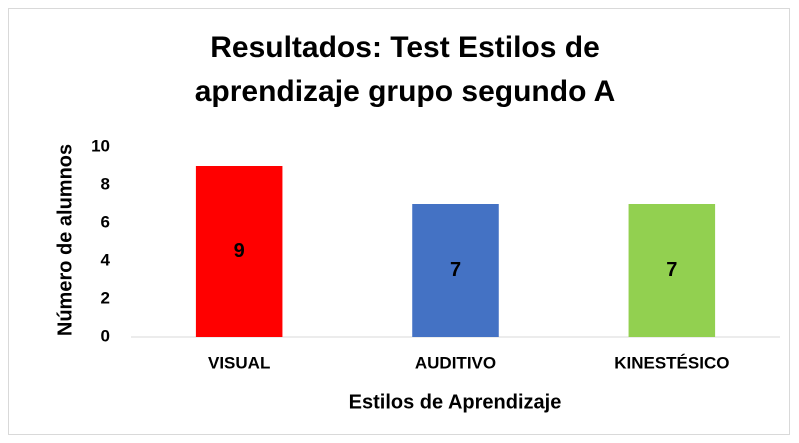 The width and height of the screenshot is (799, 443). What do you see at coordinates (105, 297) in the screenshot?
I see `y-tick-label: 2` at bounding box center [105, 297].